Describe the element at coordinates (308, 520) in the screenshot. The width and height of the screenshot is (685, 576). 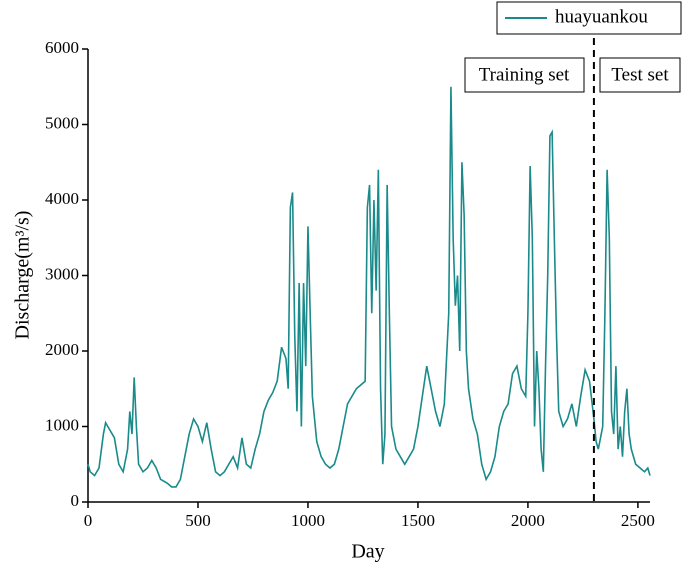
I see `x-tick-label: 1000` at that location.